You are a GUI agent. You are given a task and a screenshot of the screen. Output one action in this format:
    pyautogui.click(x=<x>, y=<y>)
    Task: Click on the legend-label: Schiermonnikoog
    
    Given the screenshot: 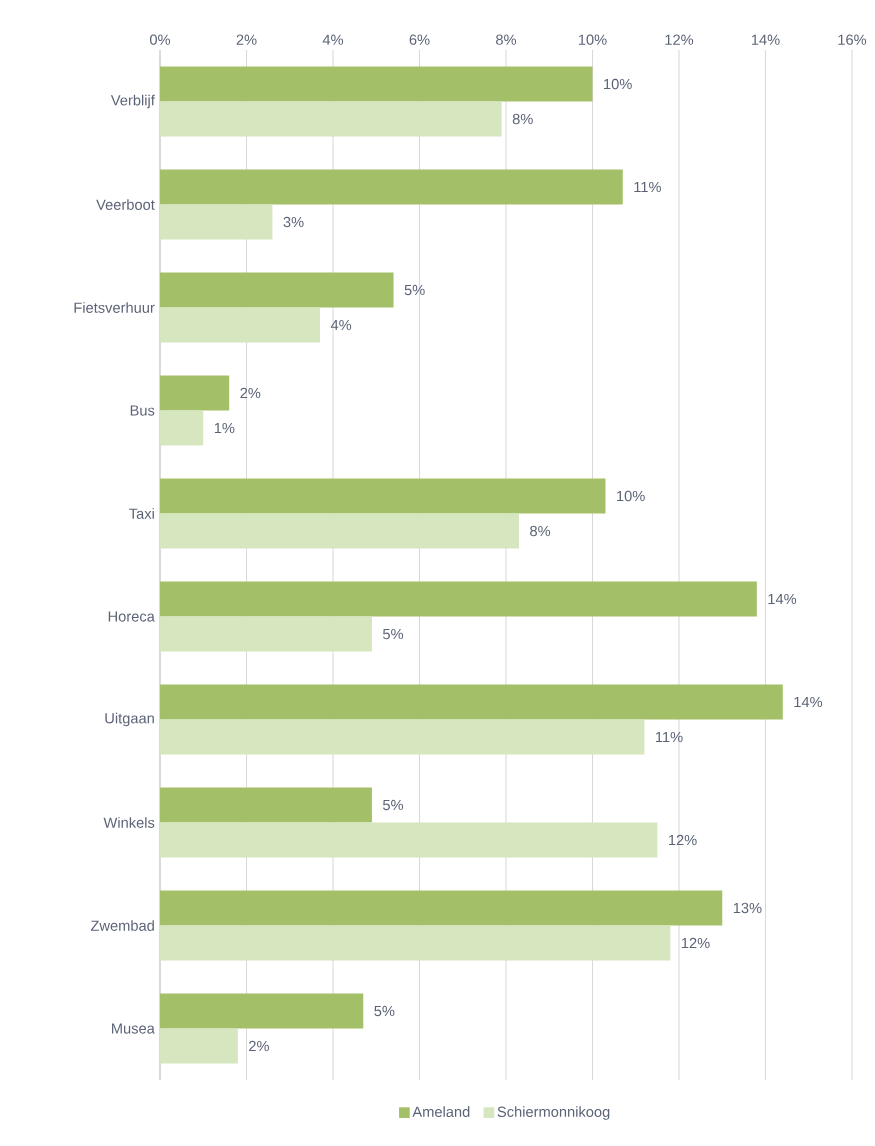 What is the action you would take?
    pyautogui.click(x=553, y=1113)
    